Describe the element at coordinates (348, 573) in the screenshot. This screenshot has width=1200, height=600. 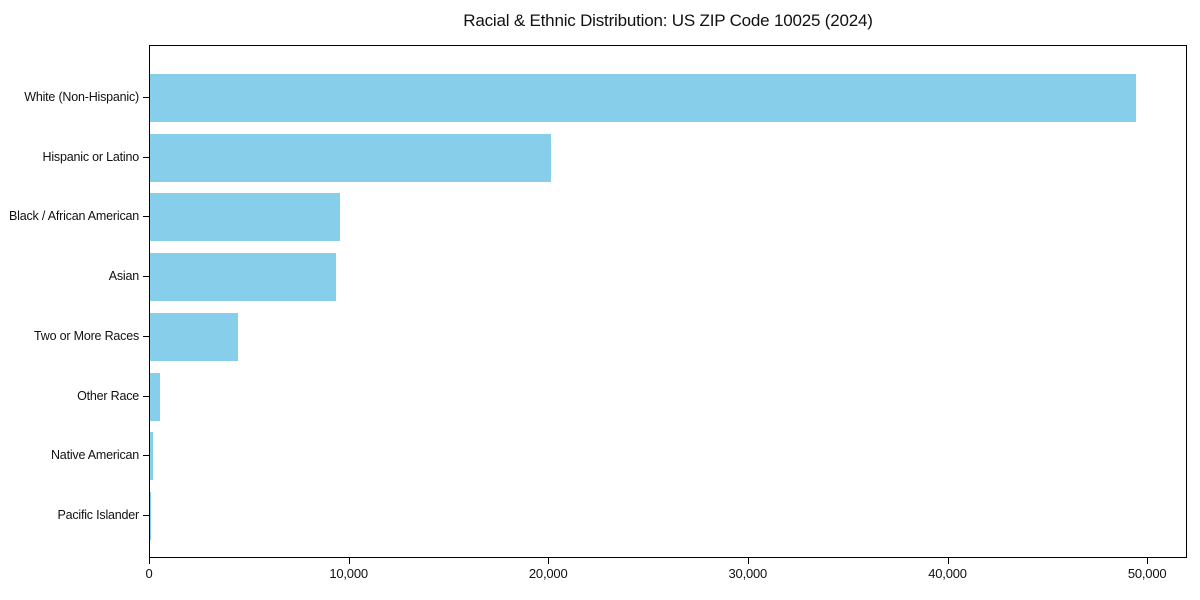
I see `x-axis-tick-label: 10,000` at that location.